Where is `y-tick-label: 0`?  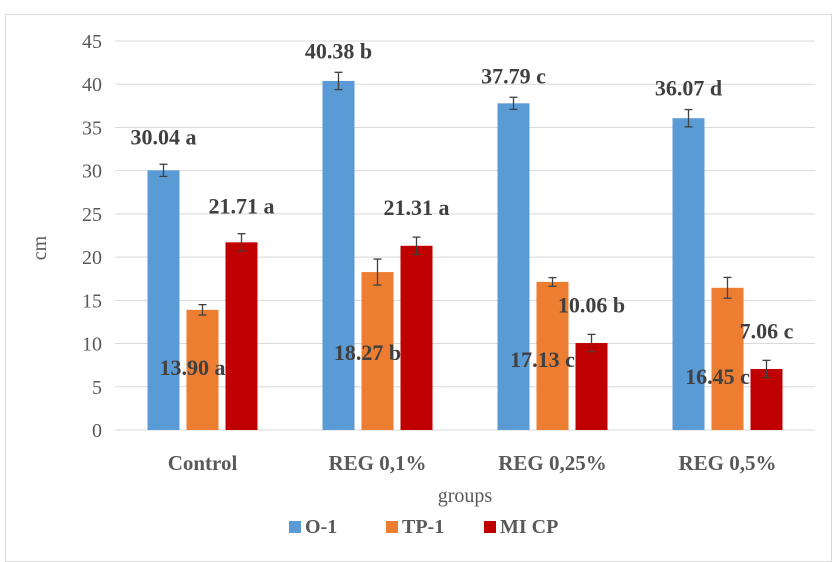
y-tick-label: 0 is located at coordinates (97, 431).